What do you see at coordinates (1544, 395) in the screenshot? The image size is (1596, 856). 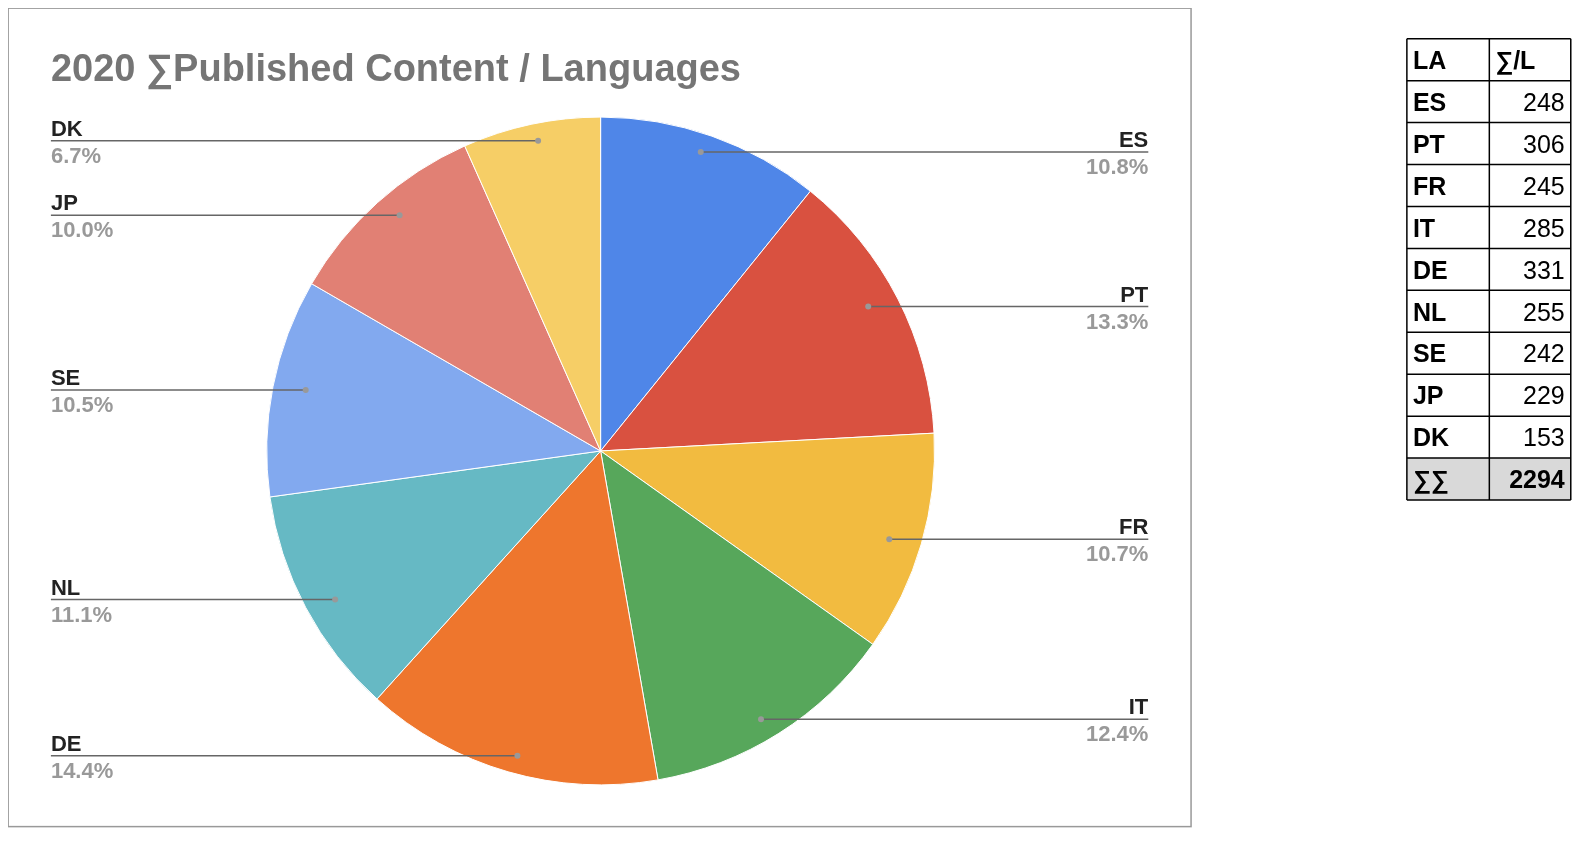 I see `text: 229` at bounding box center [1544, 395].